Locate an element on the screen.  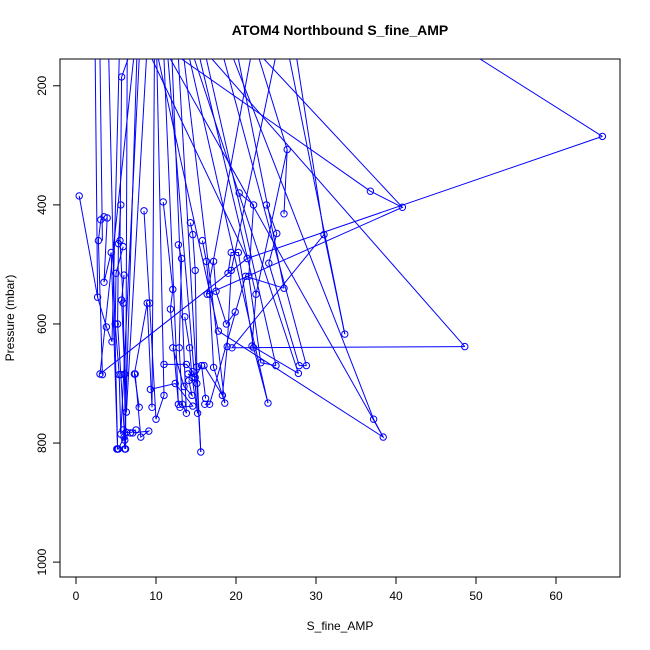
y-tick-label: 1000 is located at coordinates (42, 561).